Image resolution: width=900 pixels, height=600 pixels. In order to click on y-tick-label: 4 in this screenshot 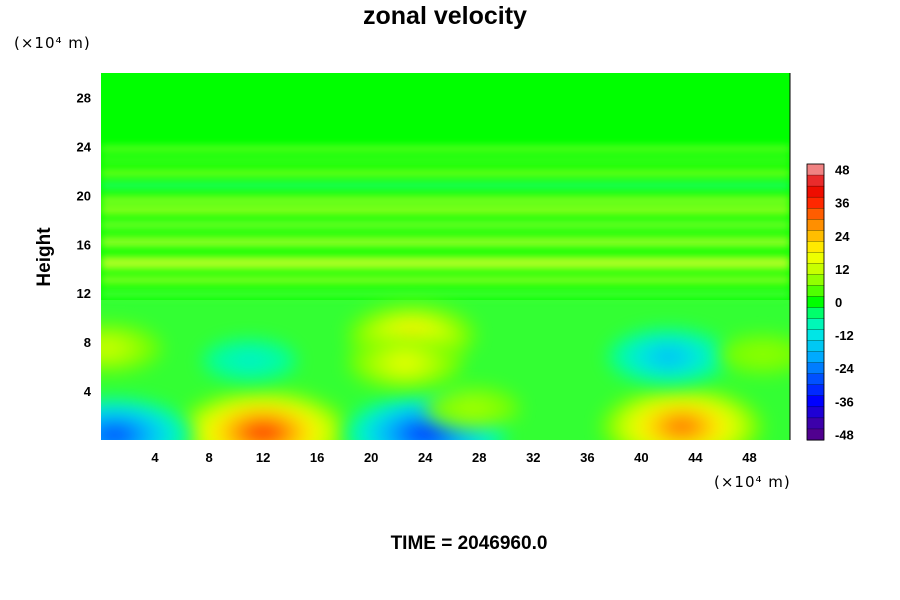, I will do `click(88, 391)`.